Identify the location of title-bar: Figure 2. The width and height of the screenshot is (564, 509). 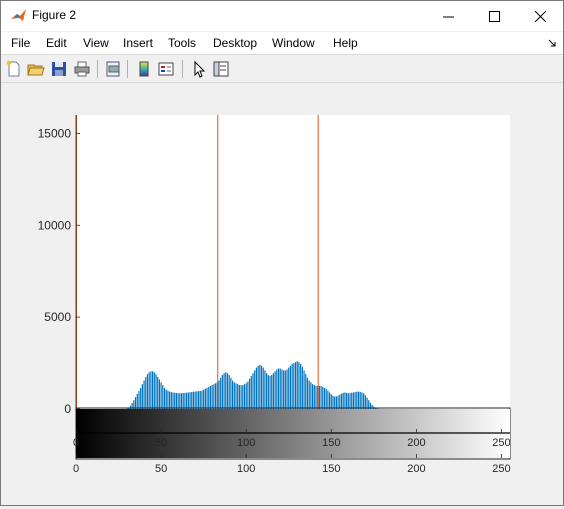
(282, 16).